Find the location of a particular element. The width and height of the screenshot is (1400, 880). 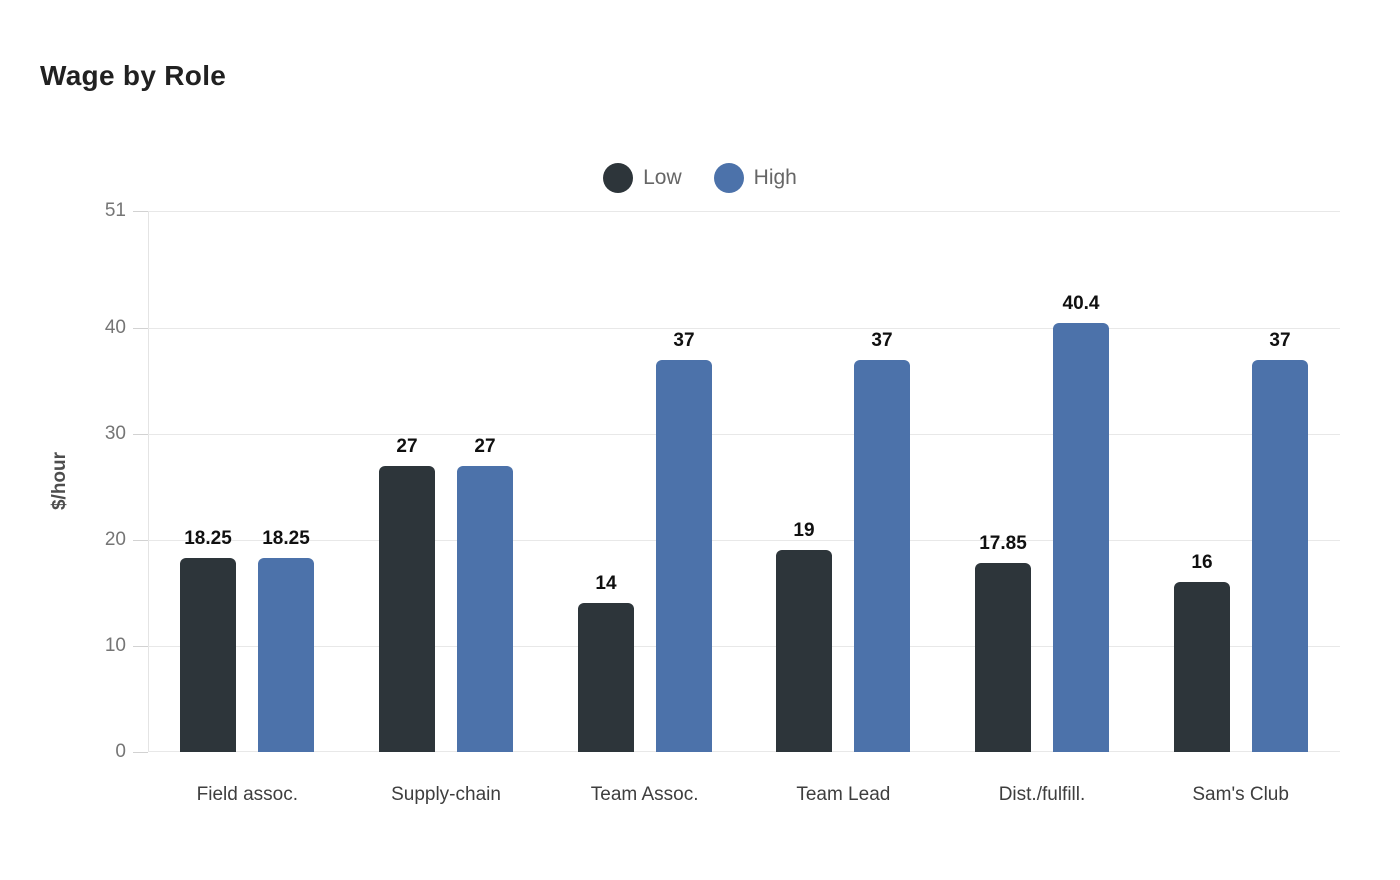

y-tick-label-0: 0 is located at coordinates (120, 751).